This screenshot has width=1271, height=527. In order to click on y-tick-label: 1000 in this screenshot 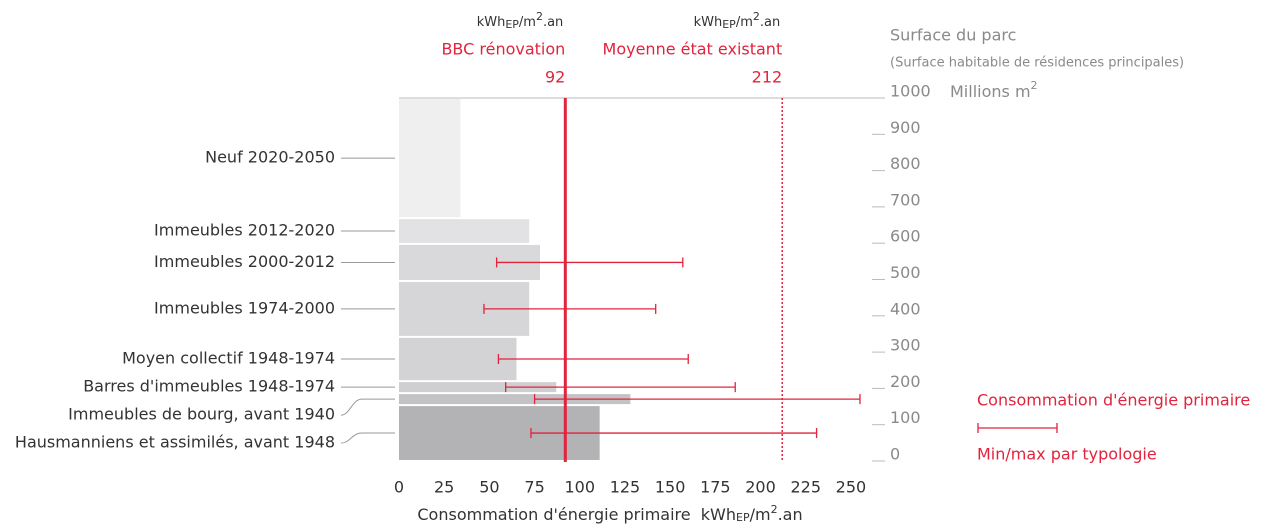, I will do `click(910, 91)`.